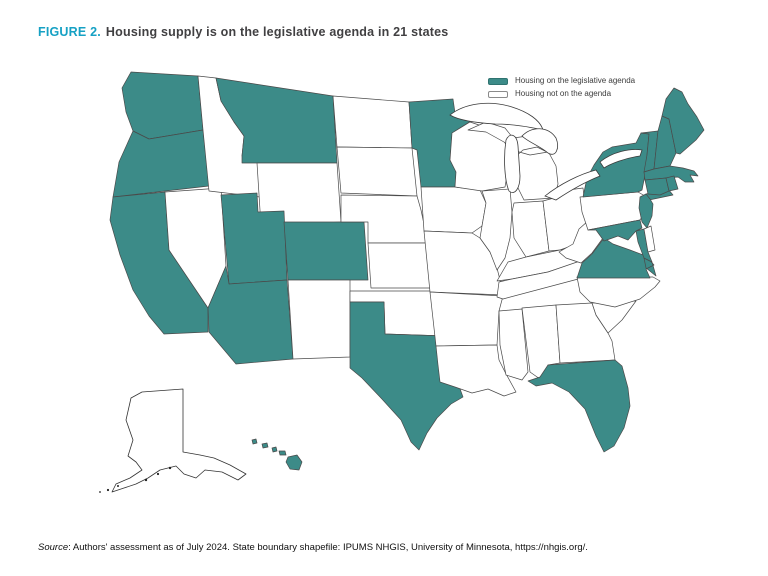 The width and height of the screenshot is (768, 576). I want to click on state-WA, so click(162, 105).